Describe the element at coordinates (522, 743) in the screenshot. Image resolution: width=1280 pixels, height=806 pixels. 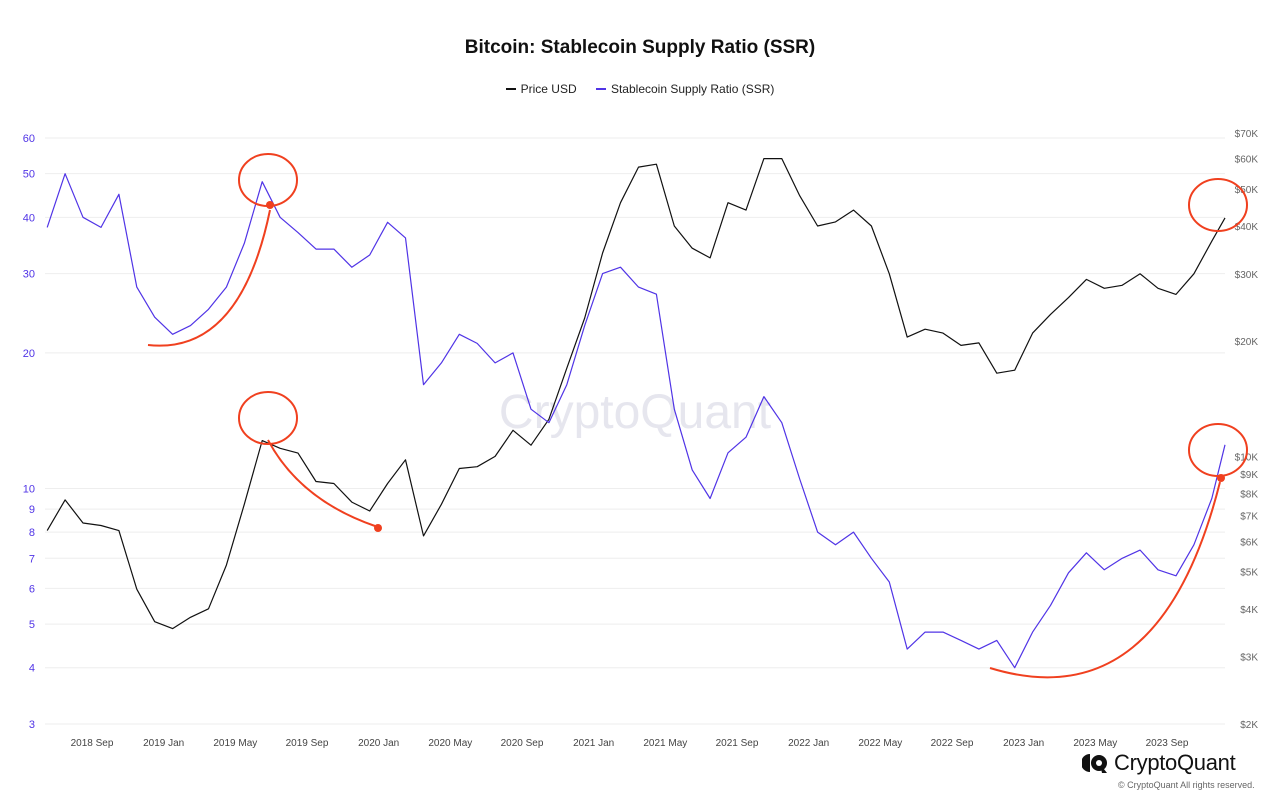
I see `x-tick-label: 2020 Sep` at that location.